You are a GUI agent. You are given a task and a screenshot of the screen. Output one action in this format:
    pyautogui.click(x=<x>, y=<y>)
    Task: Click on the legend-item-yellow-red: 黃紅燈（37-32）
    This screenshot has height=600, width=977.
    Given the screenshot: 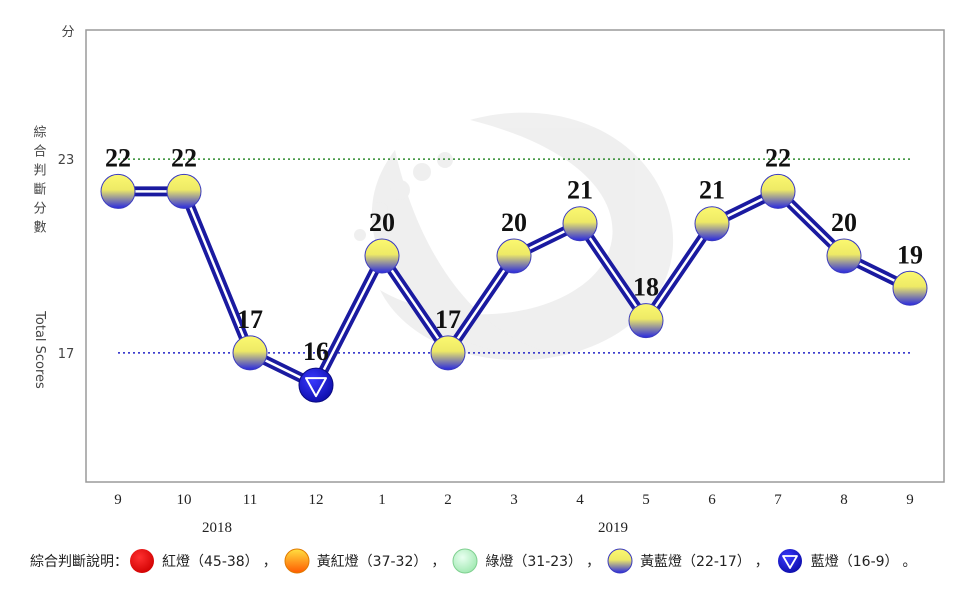 What is the action you would take?
    pyautogui.click(x=355, y=561)
    